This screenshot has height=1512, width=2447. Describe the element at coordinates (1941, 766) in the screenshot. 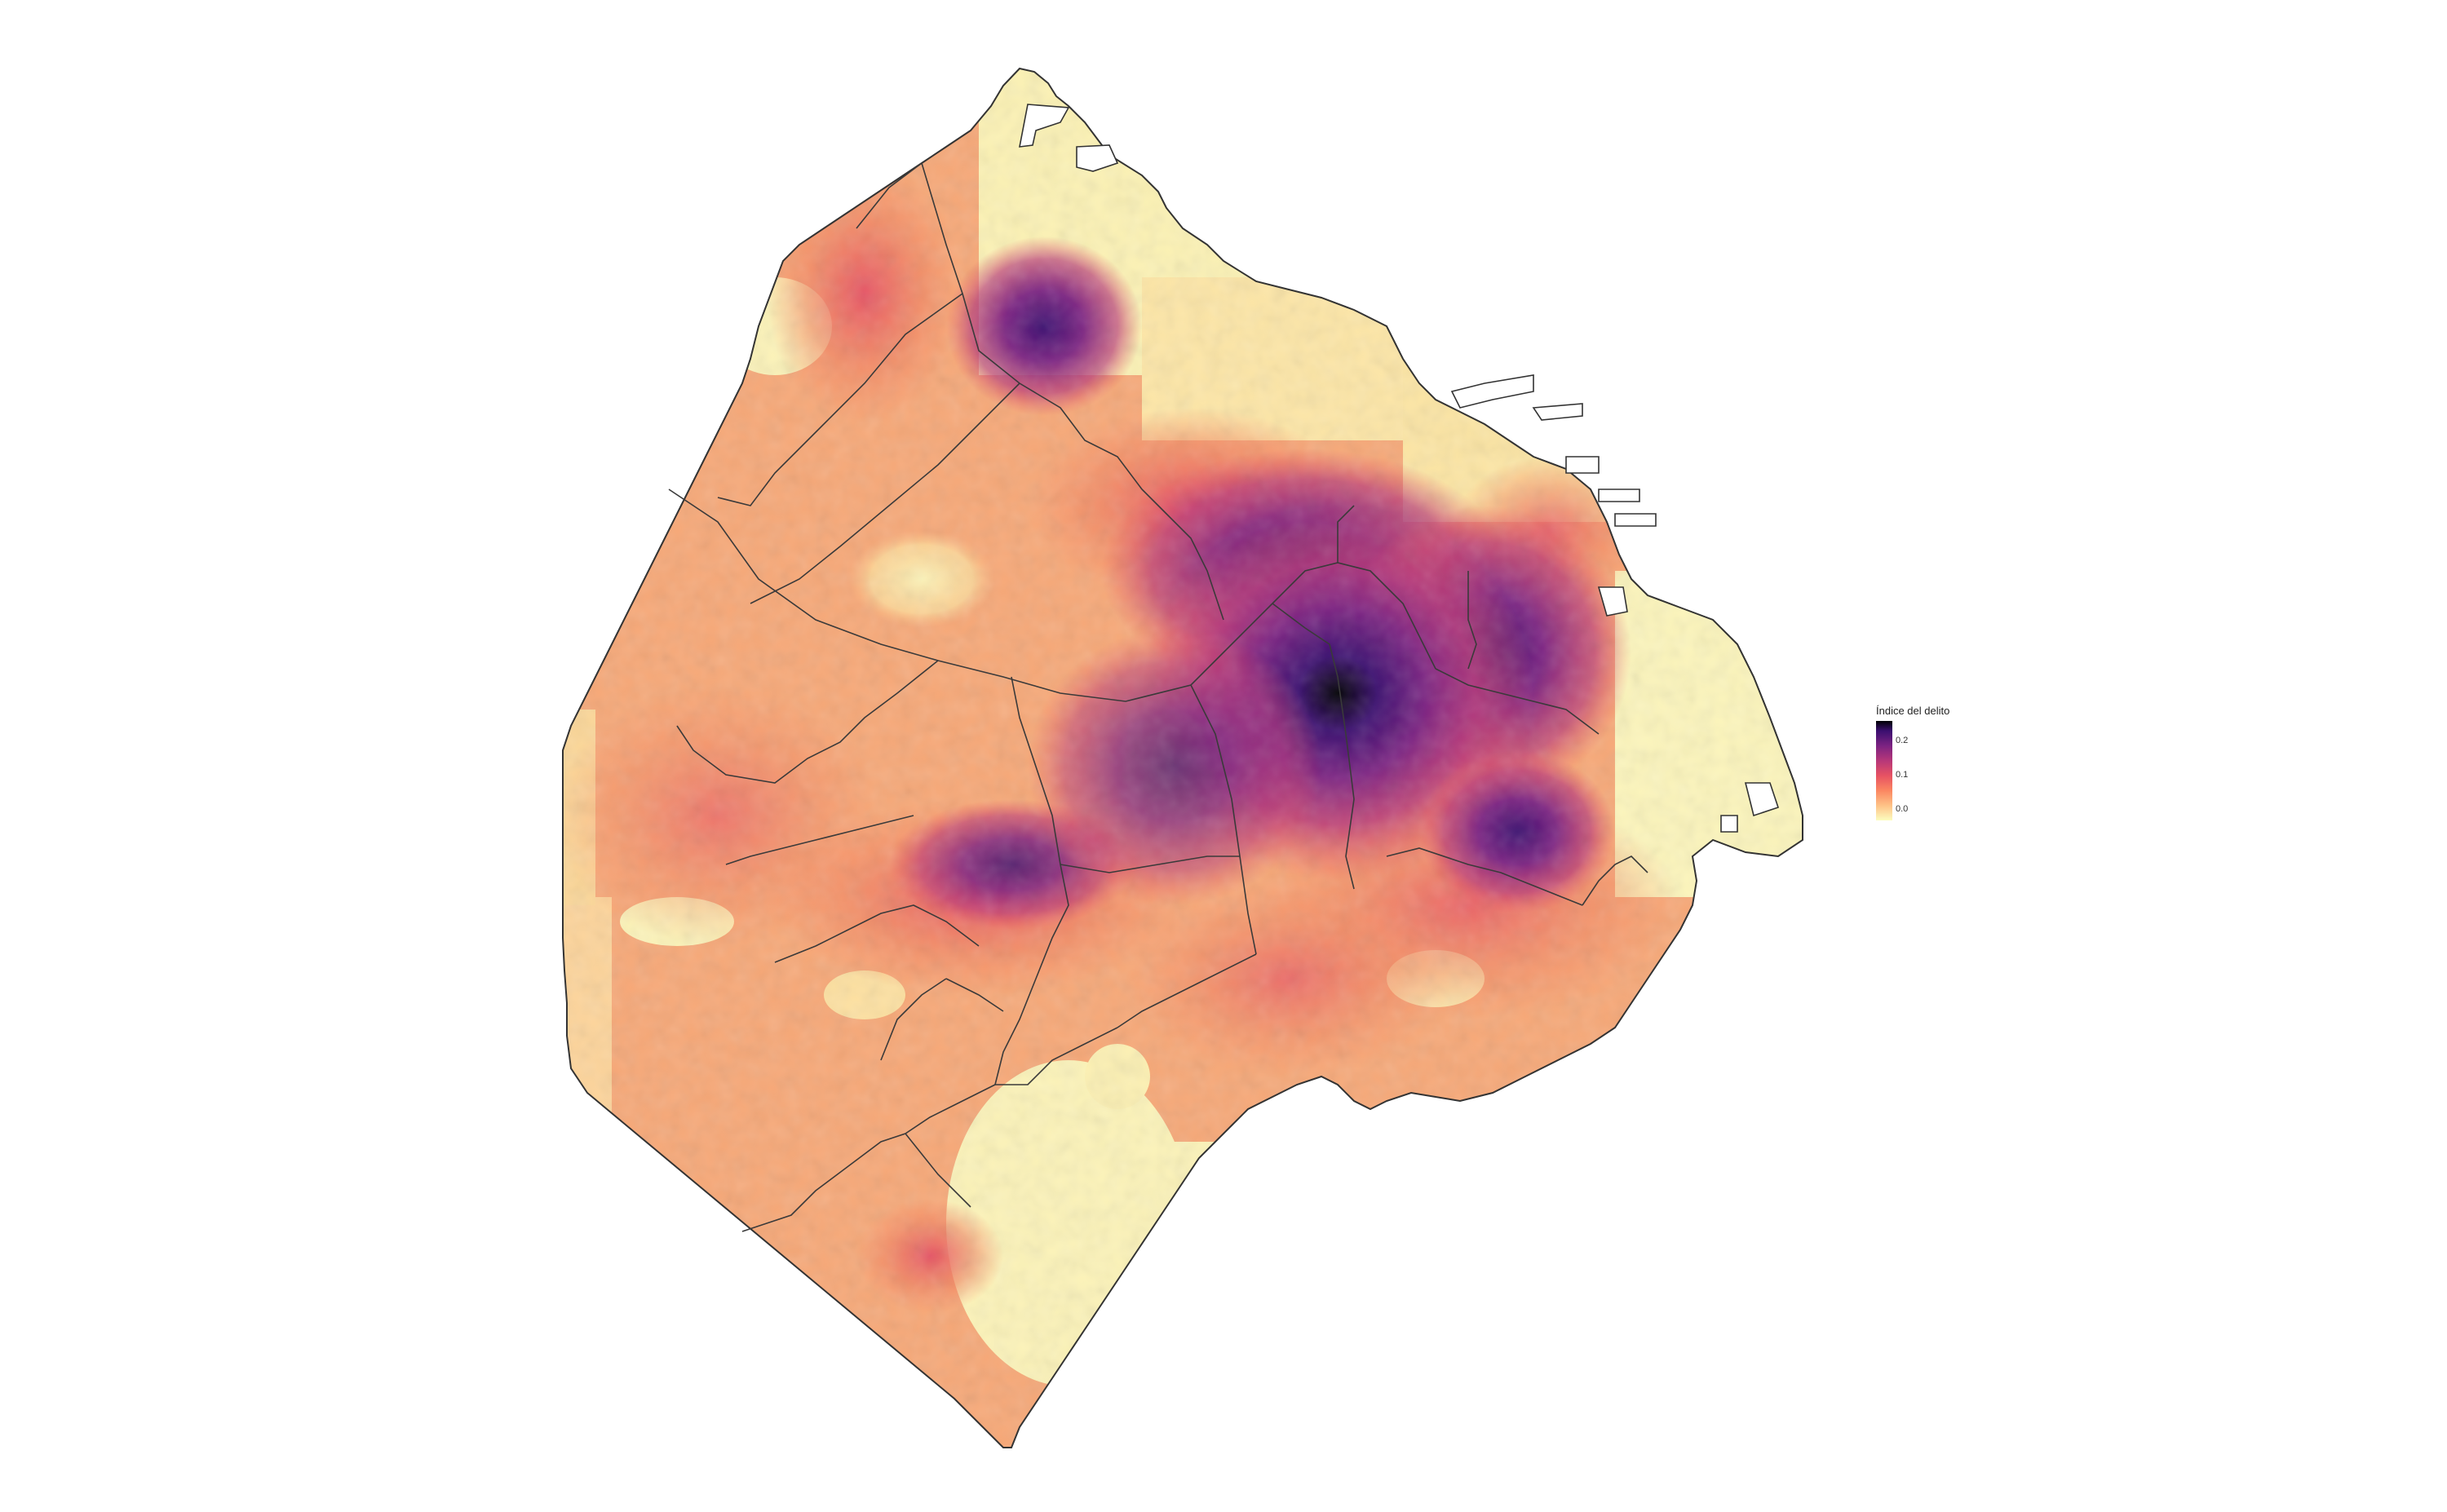

I see `color-legend: Índice del delito 0.2 0.1 0.0` at that location.